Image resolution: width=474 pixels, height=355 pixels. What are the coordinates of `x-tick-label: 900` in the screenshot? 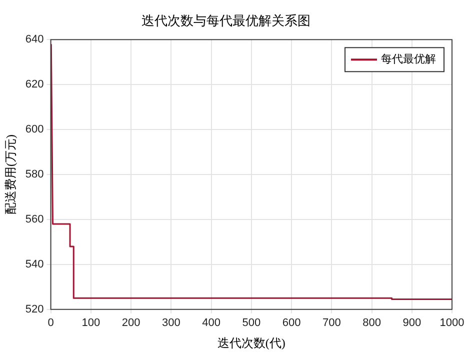 It's located at (412, 323).